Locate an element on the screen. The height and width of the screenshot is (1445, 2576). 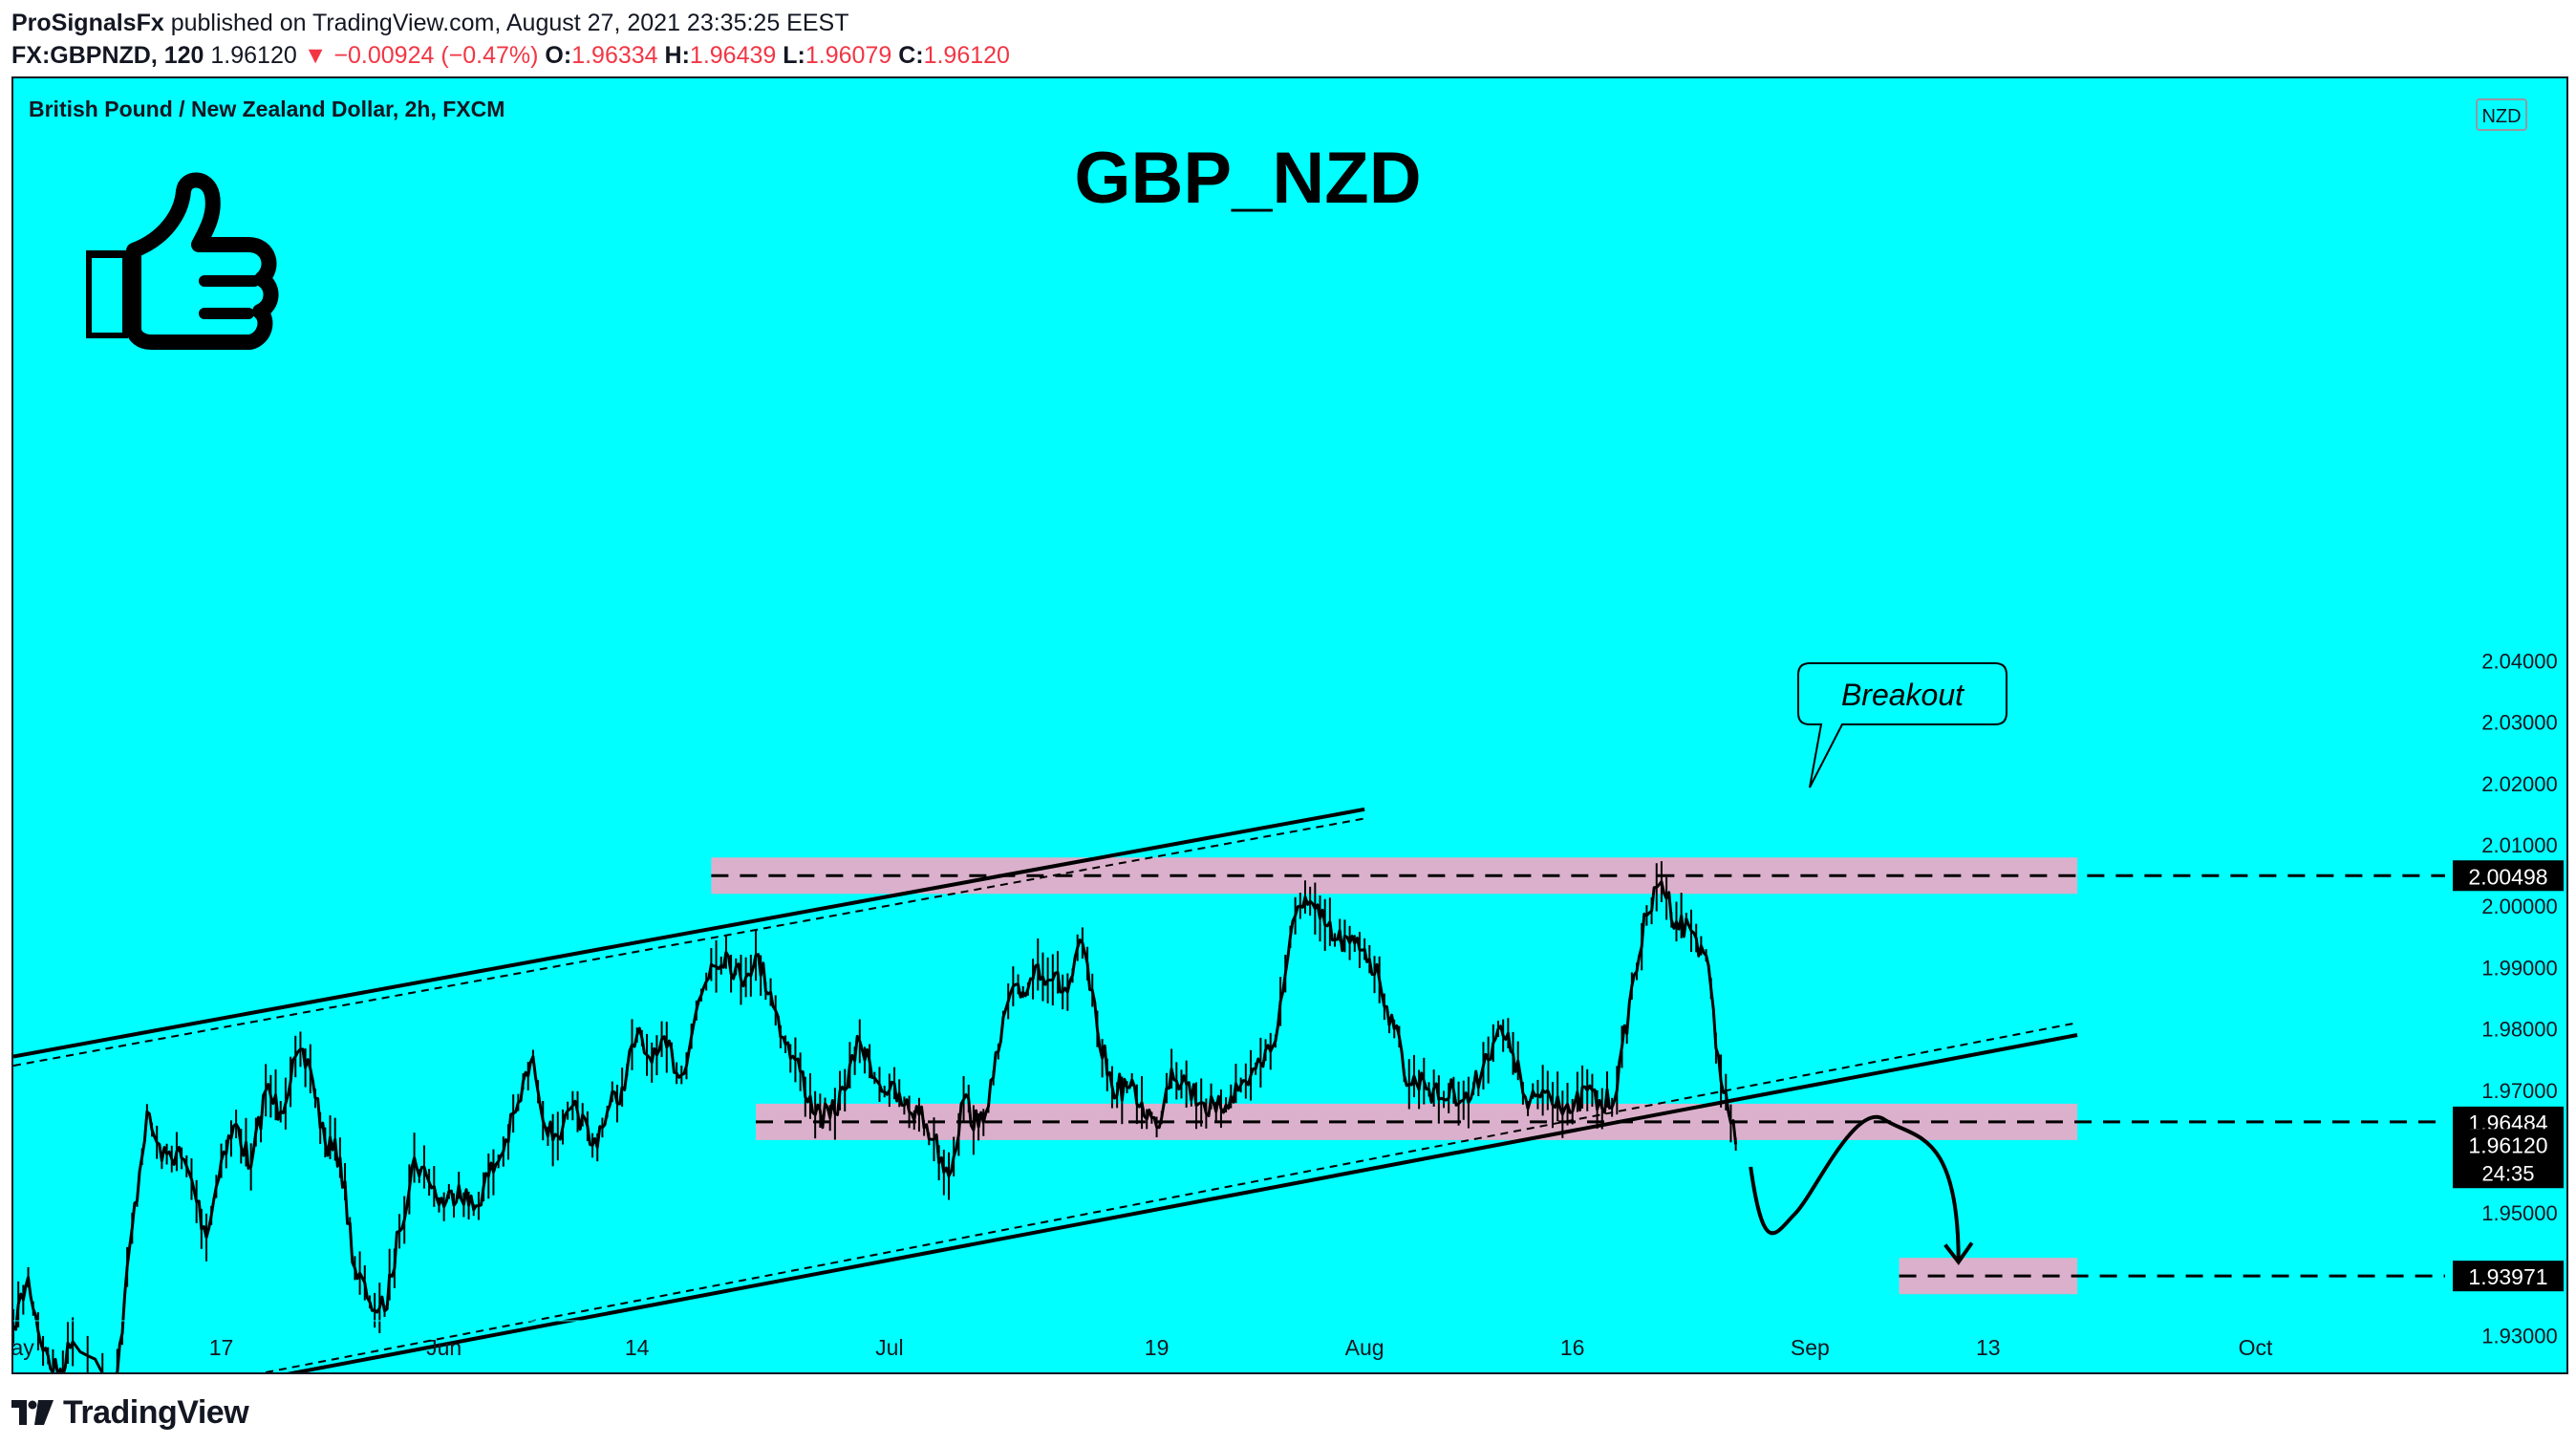
projection-layer is located at coordinates (1861, 1190).